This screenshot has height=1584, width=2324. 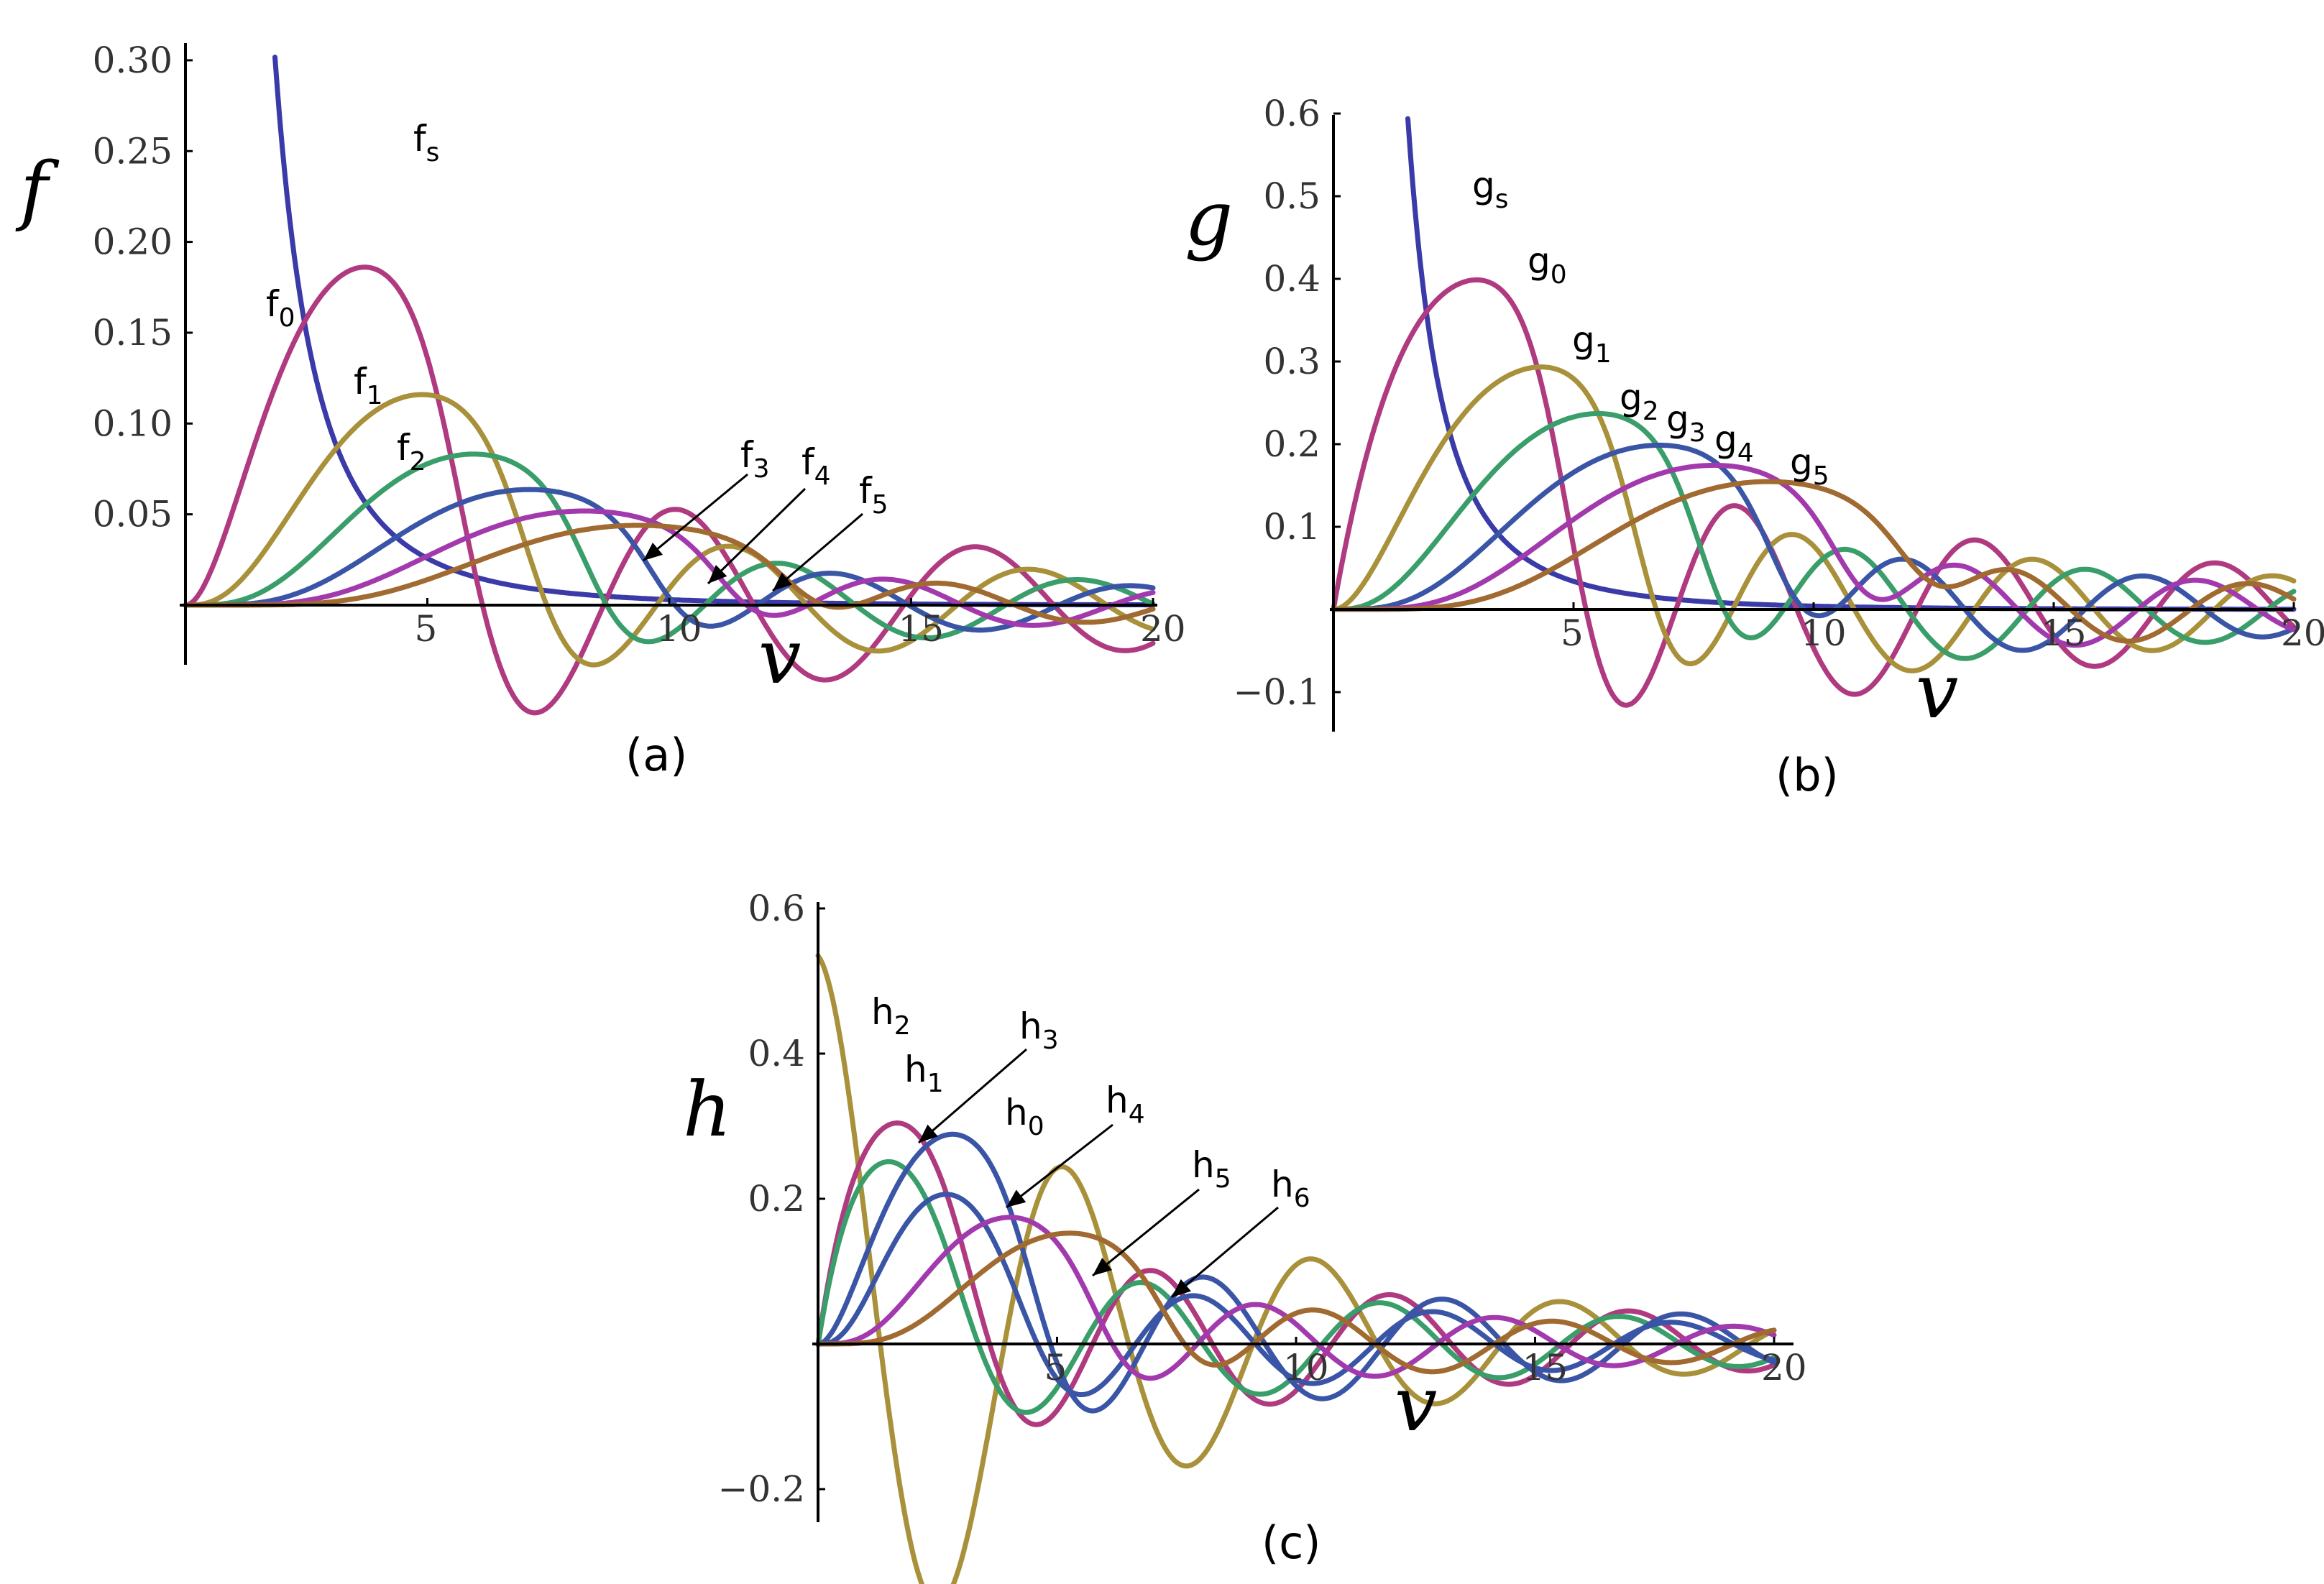 I want to click on pointer-f4, so click(x=757, y=536).